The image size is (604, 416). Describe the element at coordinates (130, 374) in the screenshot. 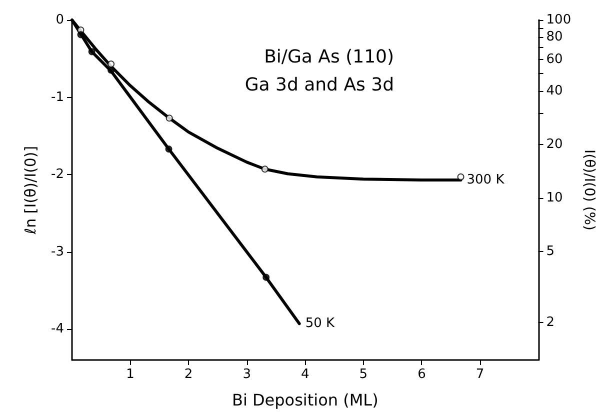

I see `x-tick-label: 1` at that location.